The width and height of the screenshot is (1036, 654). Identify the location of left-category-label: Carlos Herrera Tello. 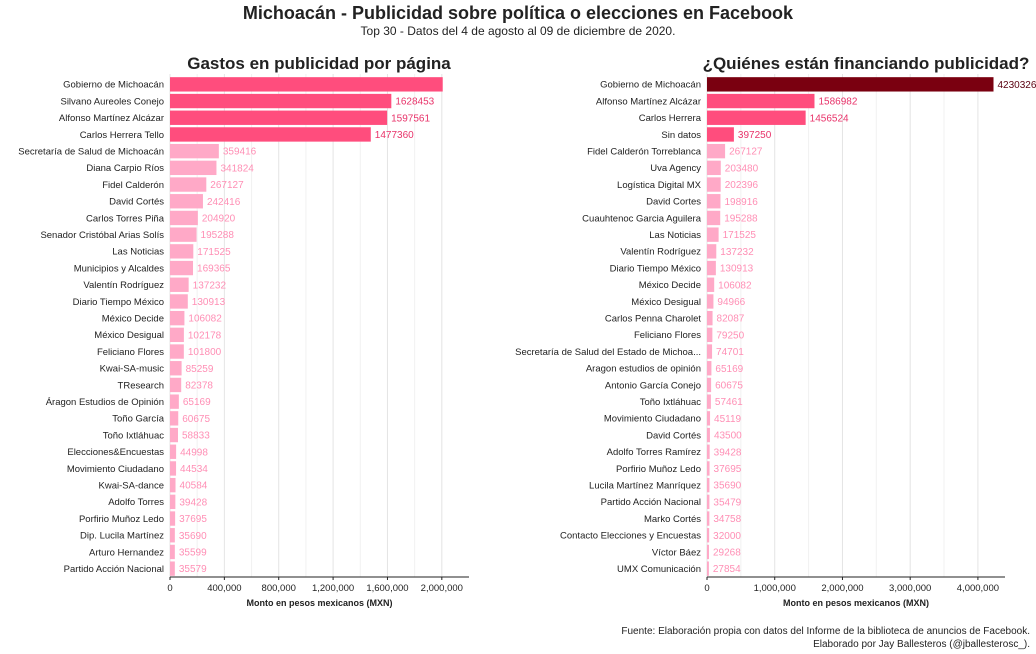
(122, 135).